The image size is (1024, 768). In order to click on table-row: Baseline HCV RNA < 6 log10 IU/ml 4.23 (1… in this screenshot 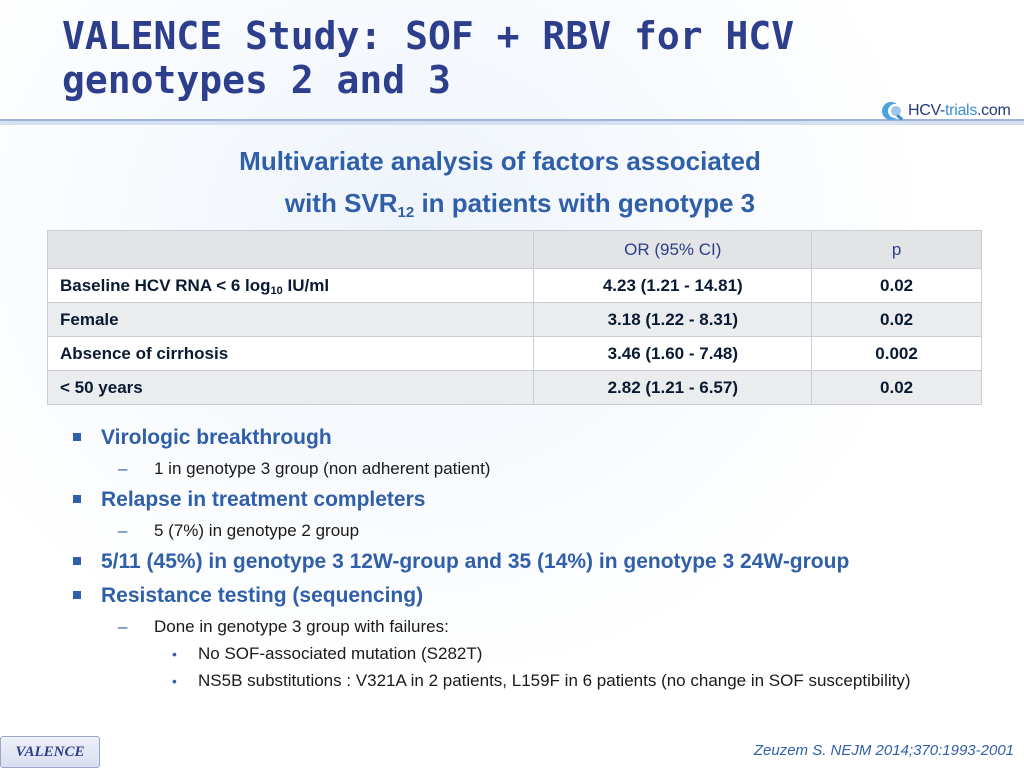, I will do `click(514, 285)`.